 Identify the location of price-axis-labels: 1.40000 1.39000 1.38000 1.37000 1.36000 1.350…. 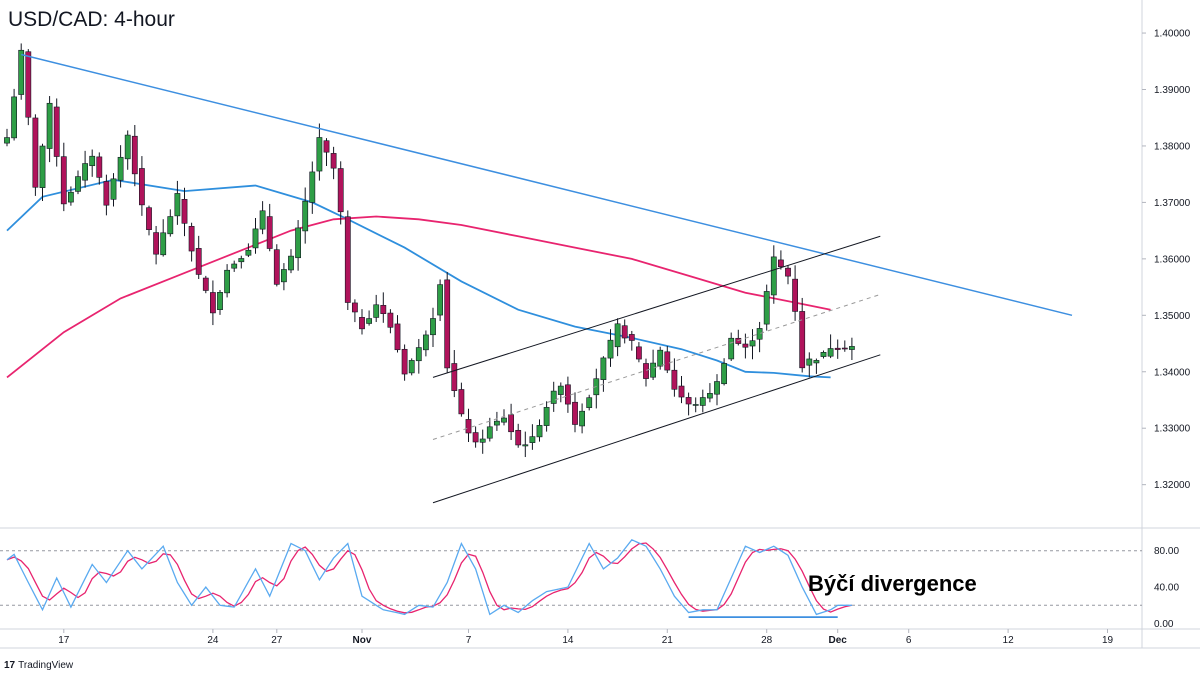
(1166, 260).